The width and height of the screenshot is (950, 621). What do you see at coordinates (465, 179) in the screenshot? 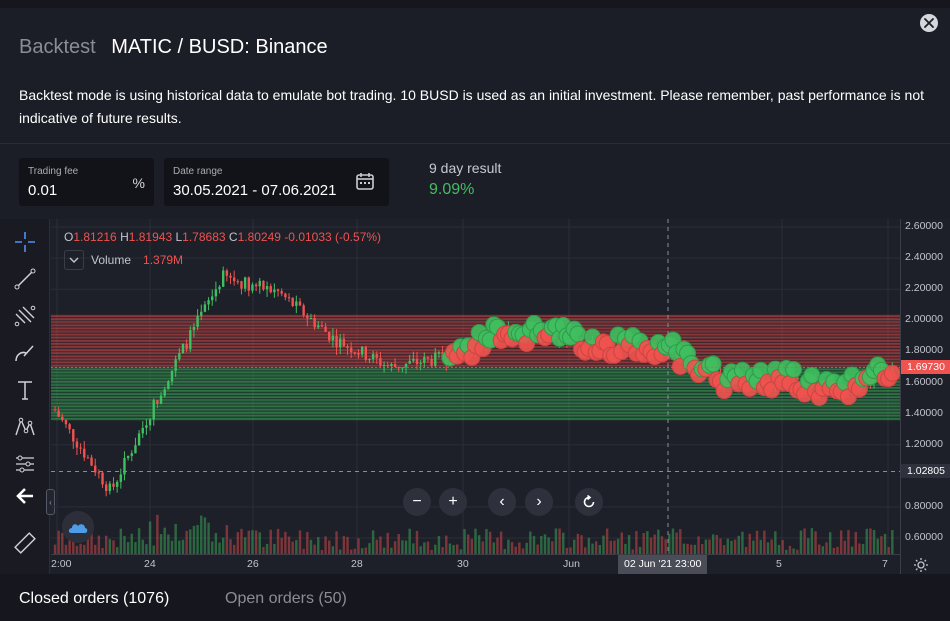
I see `result-block: 9 day result 9.09%` at bounding box center [465, 179].